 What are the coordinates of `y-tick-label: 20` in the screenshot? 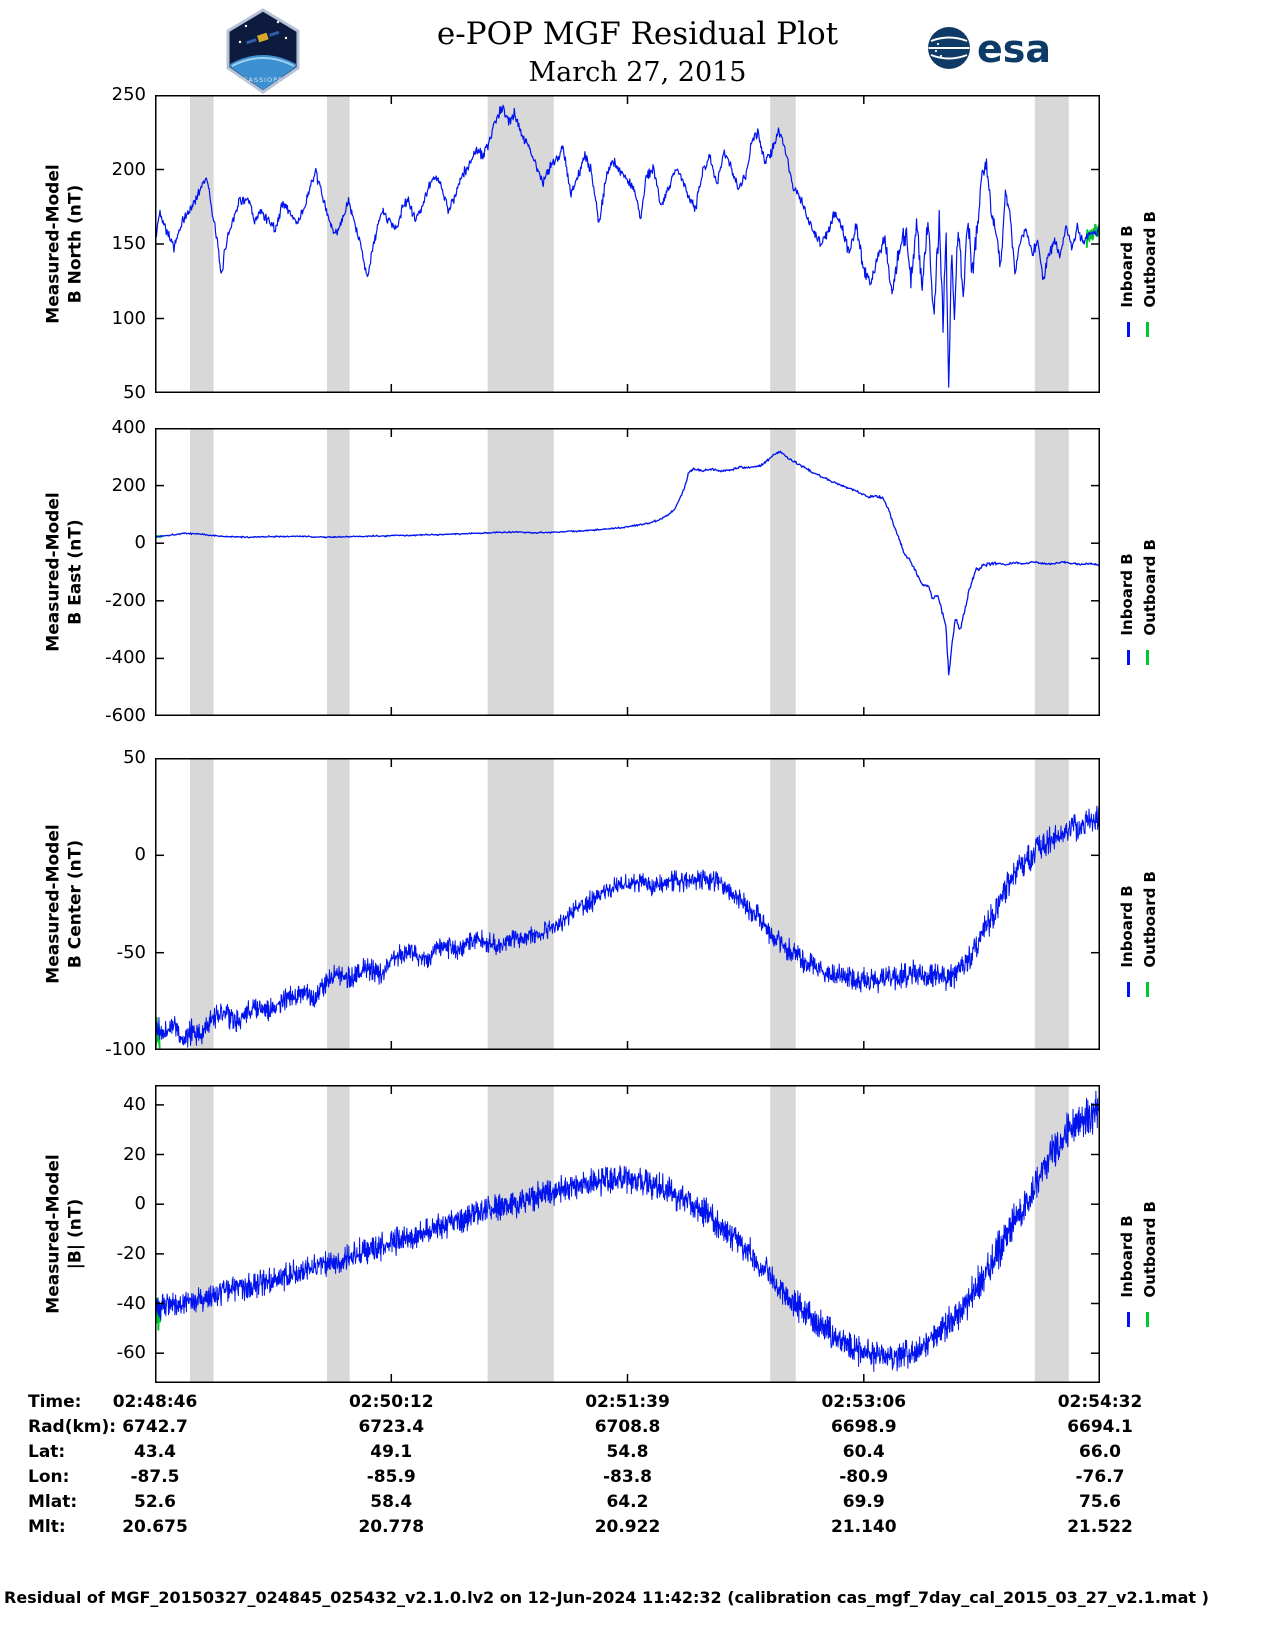 It's located at (134, 1154).